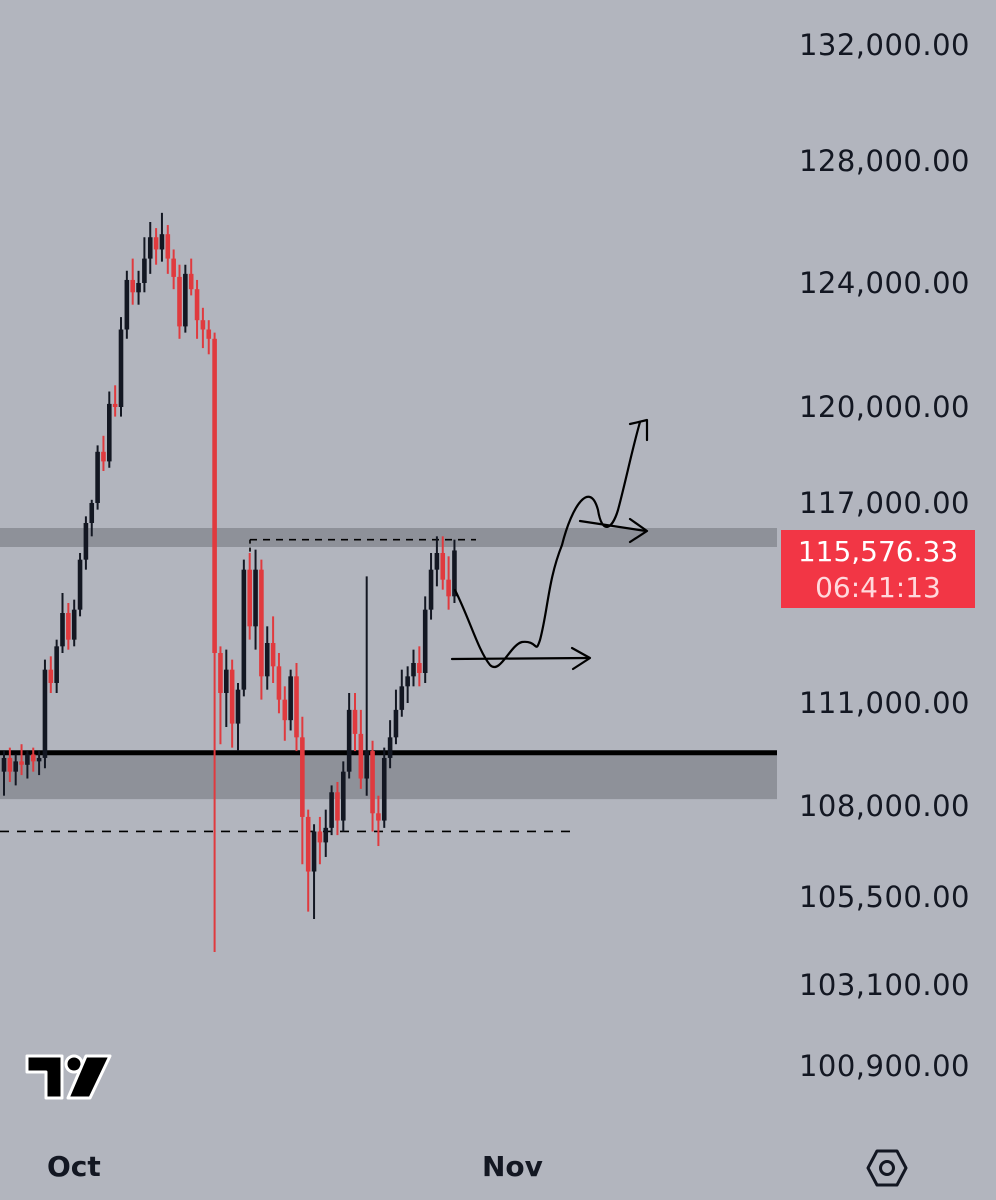 The height and width of the screenshot is (1200, 996). I want to click on resistance-zone, so click(388, 537).